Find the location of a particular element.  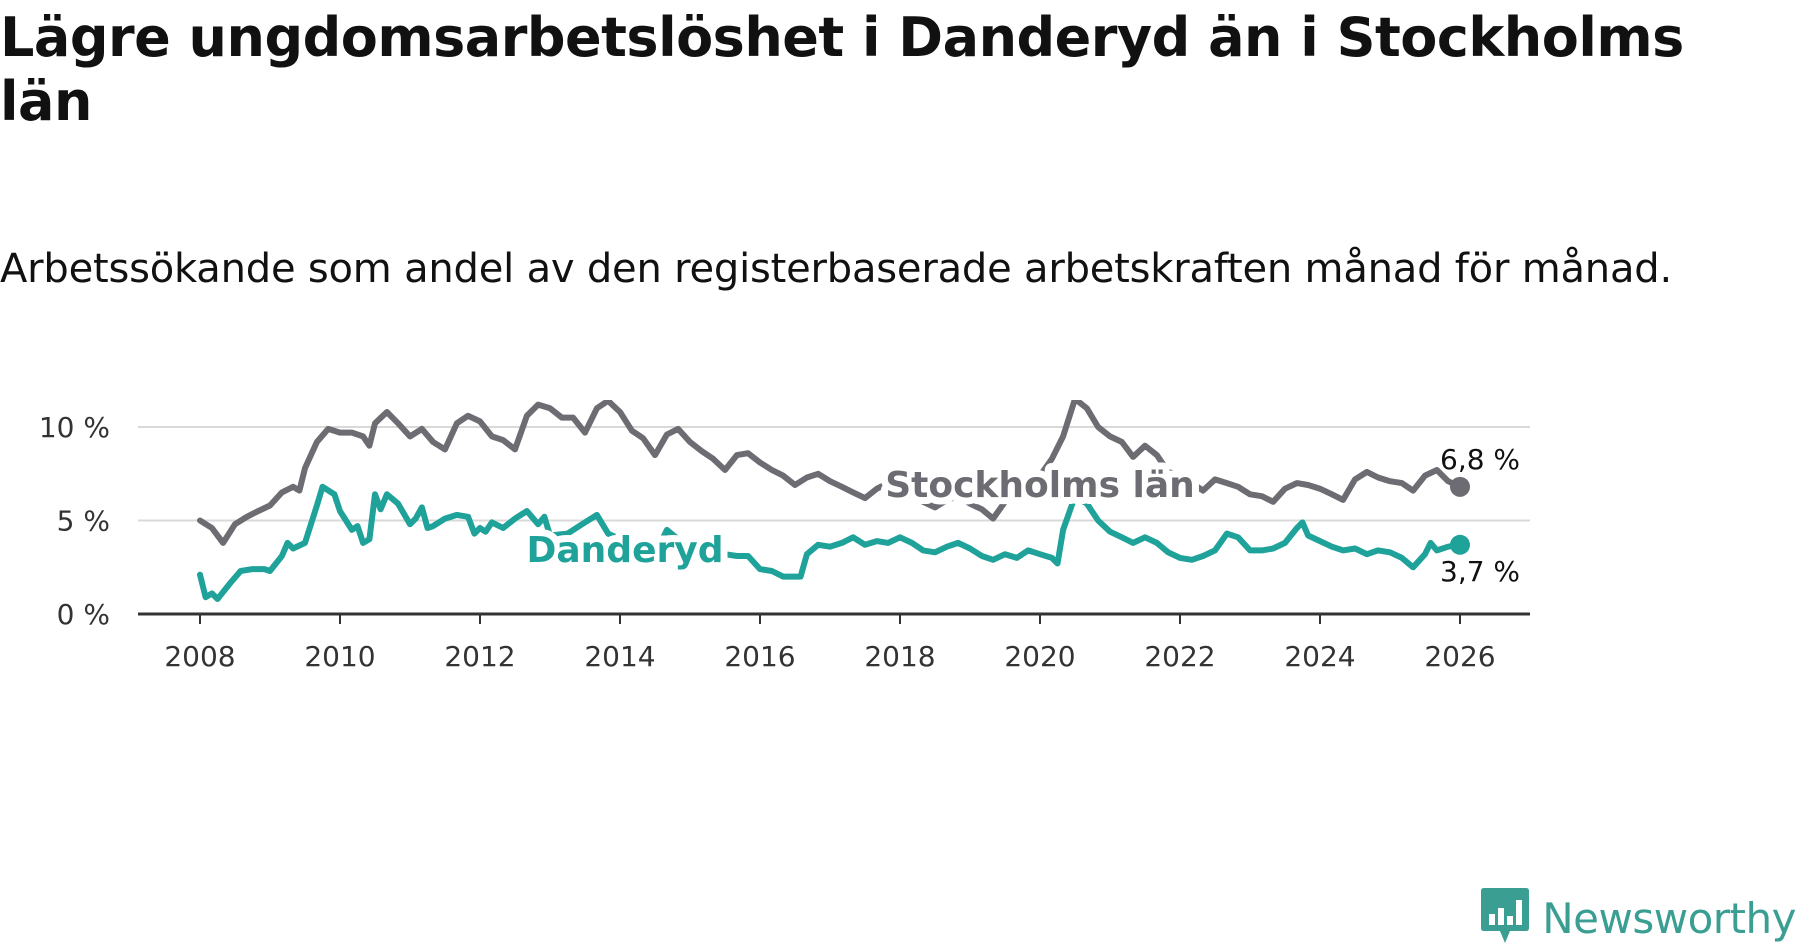

x-tick-label: 2022 is located at coordinates (1179, 656).